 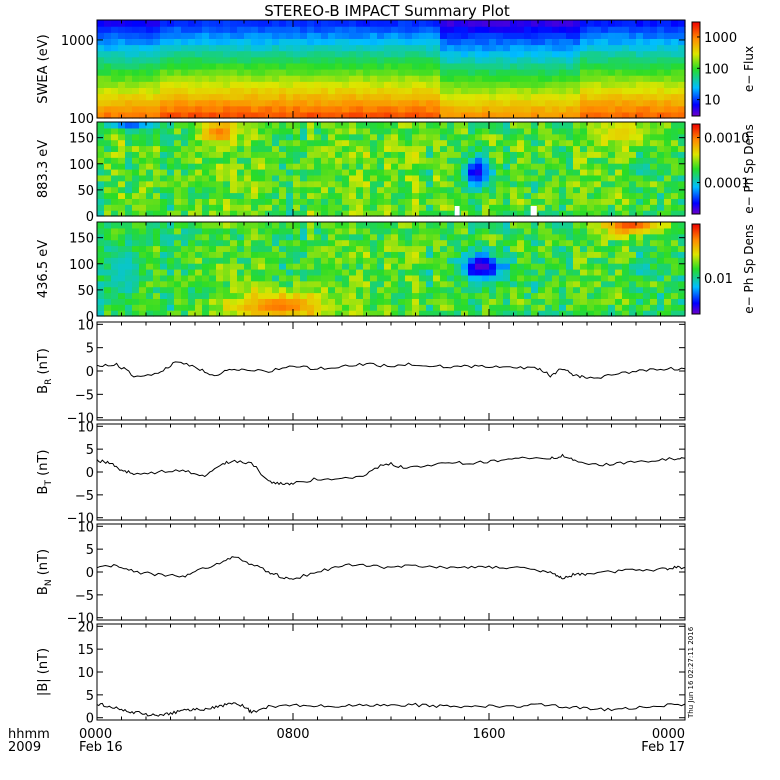 I want to click on data-line, so click(x=391, y=469).